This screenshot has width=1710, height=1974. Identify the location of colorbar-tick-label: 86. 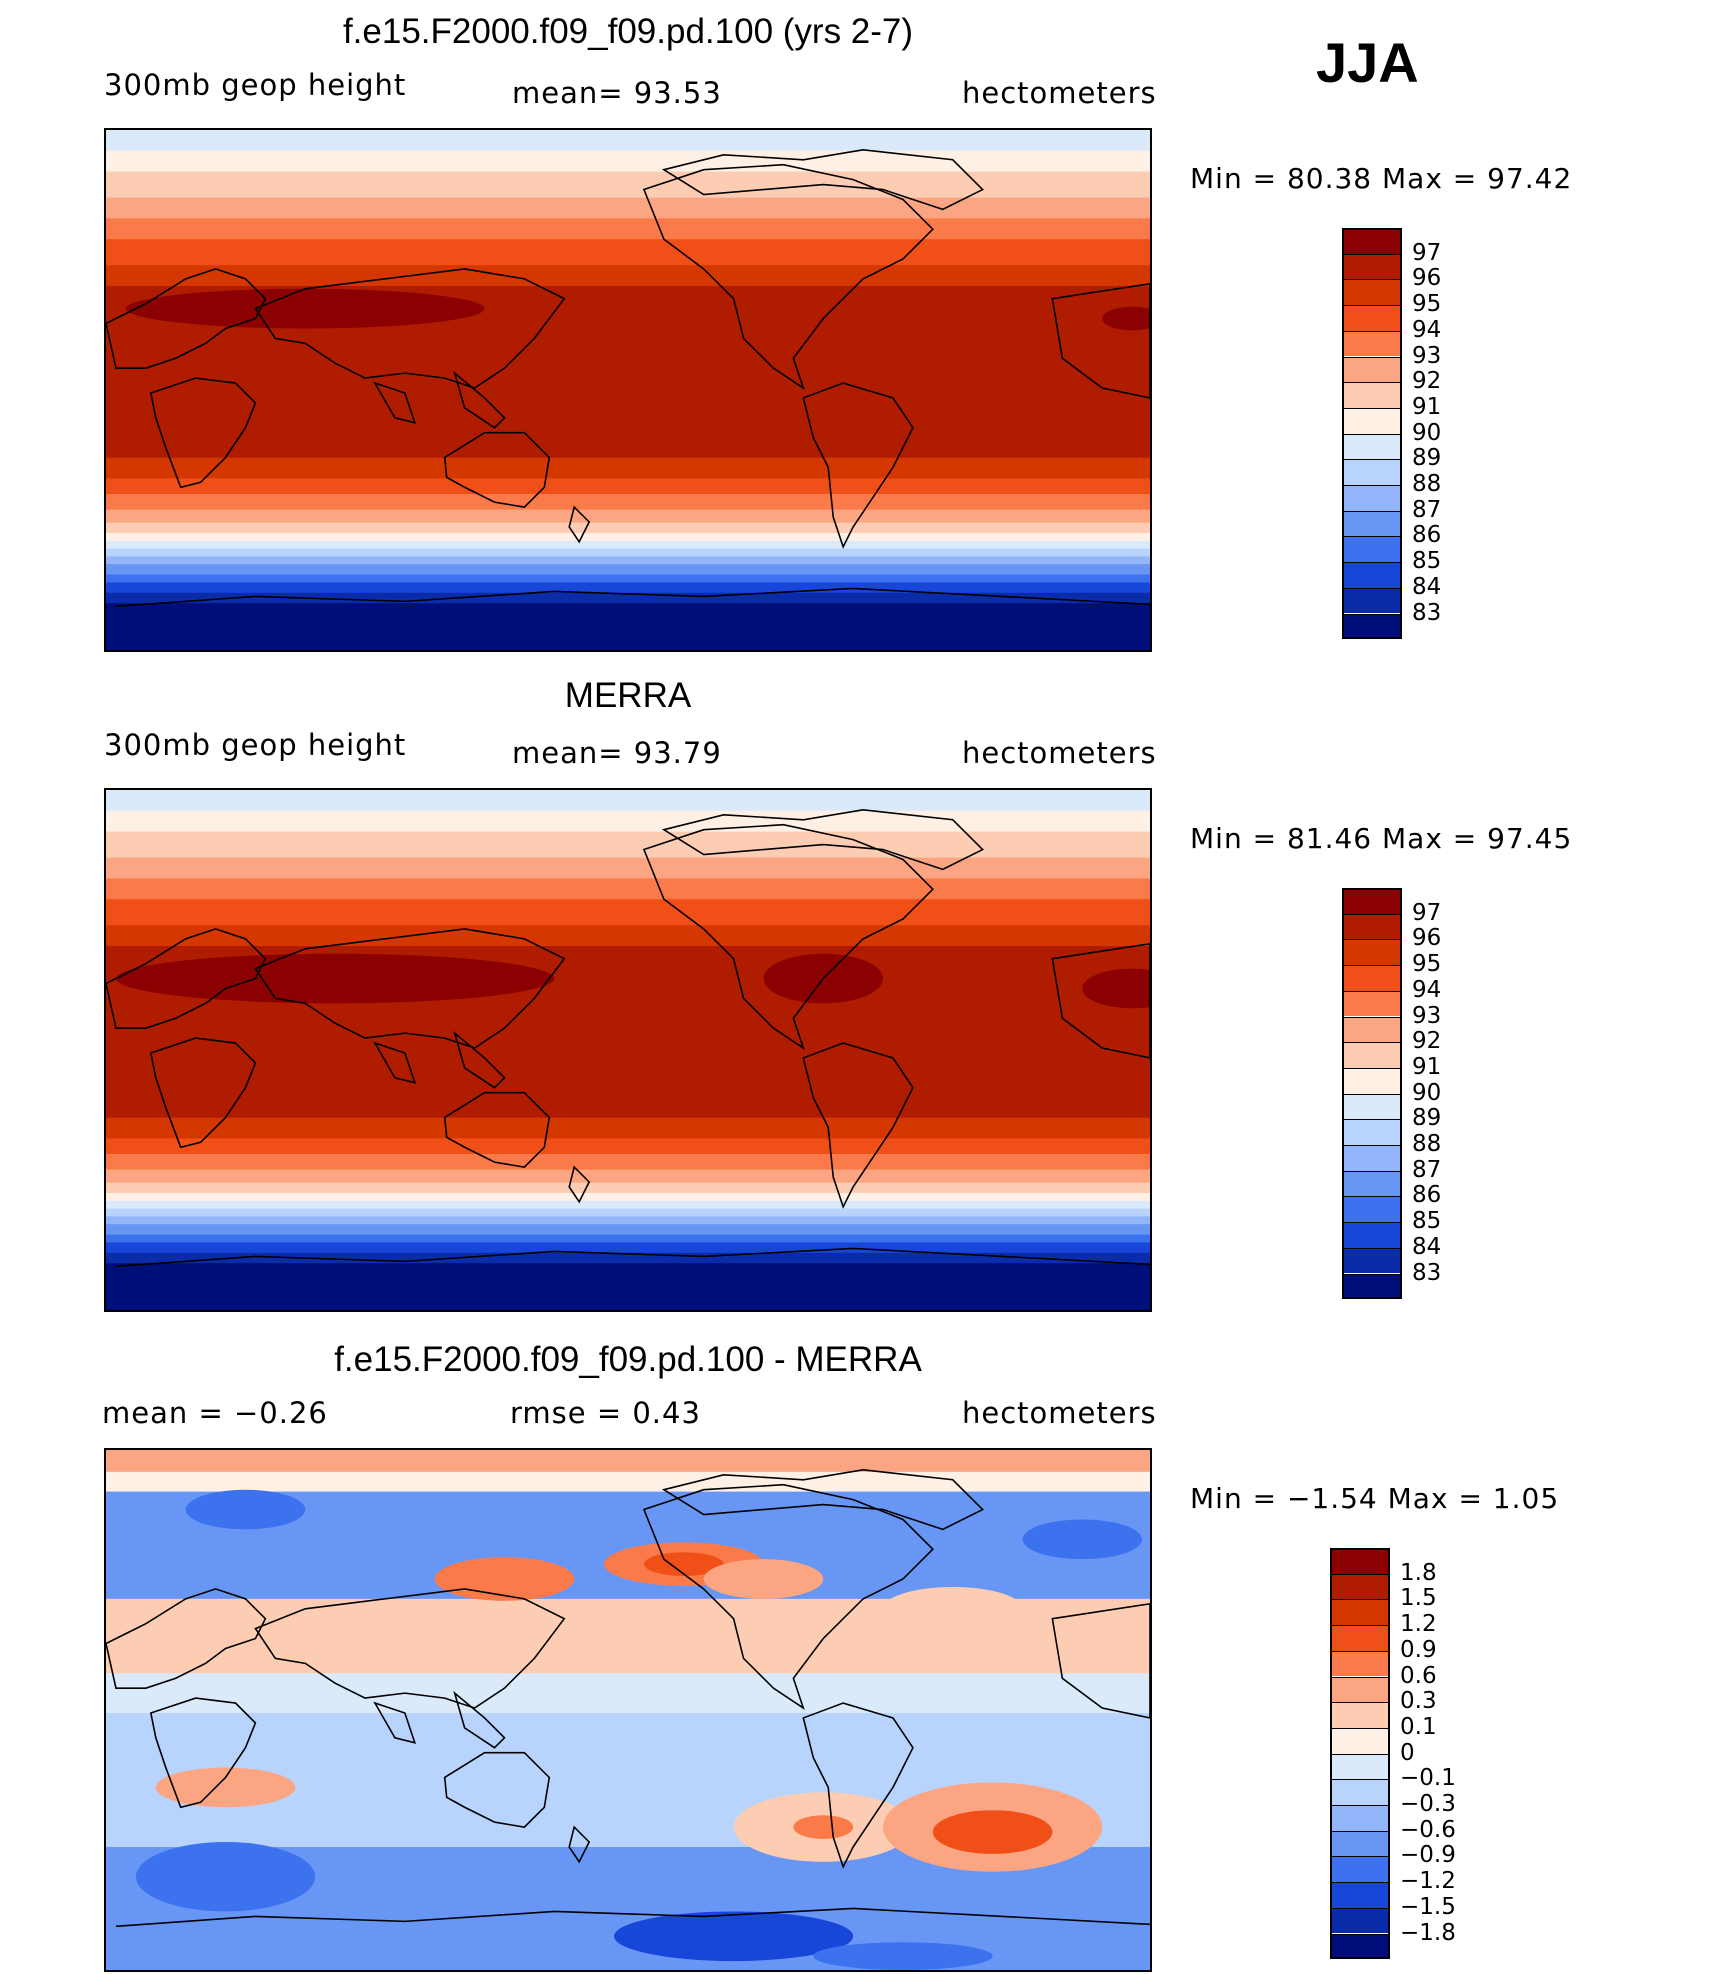
(1427, 1195).